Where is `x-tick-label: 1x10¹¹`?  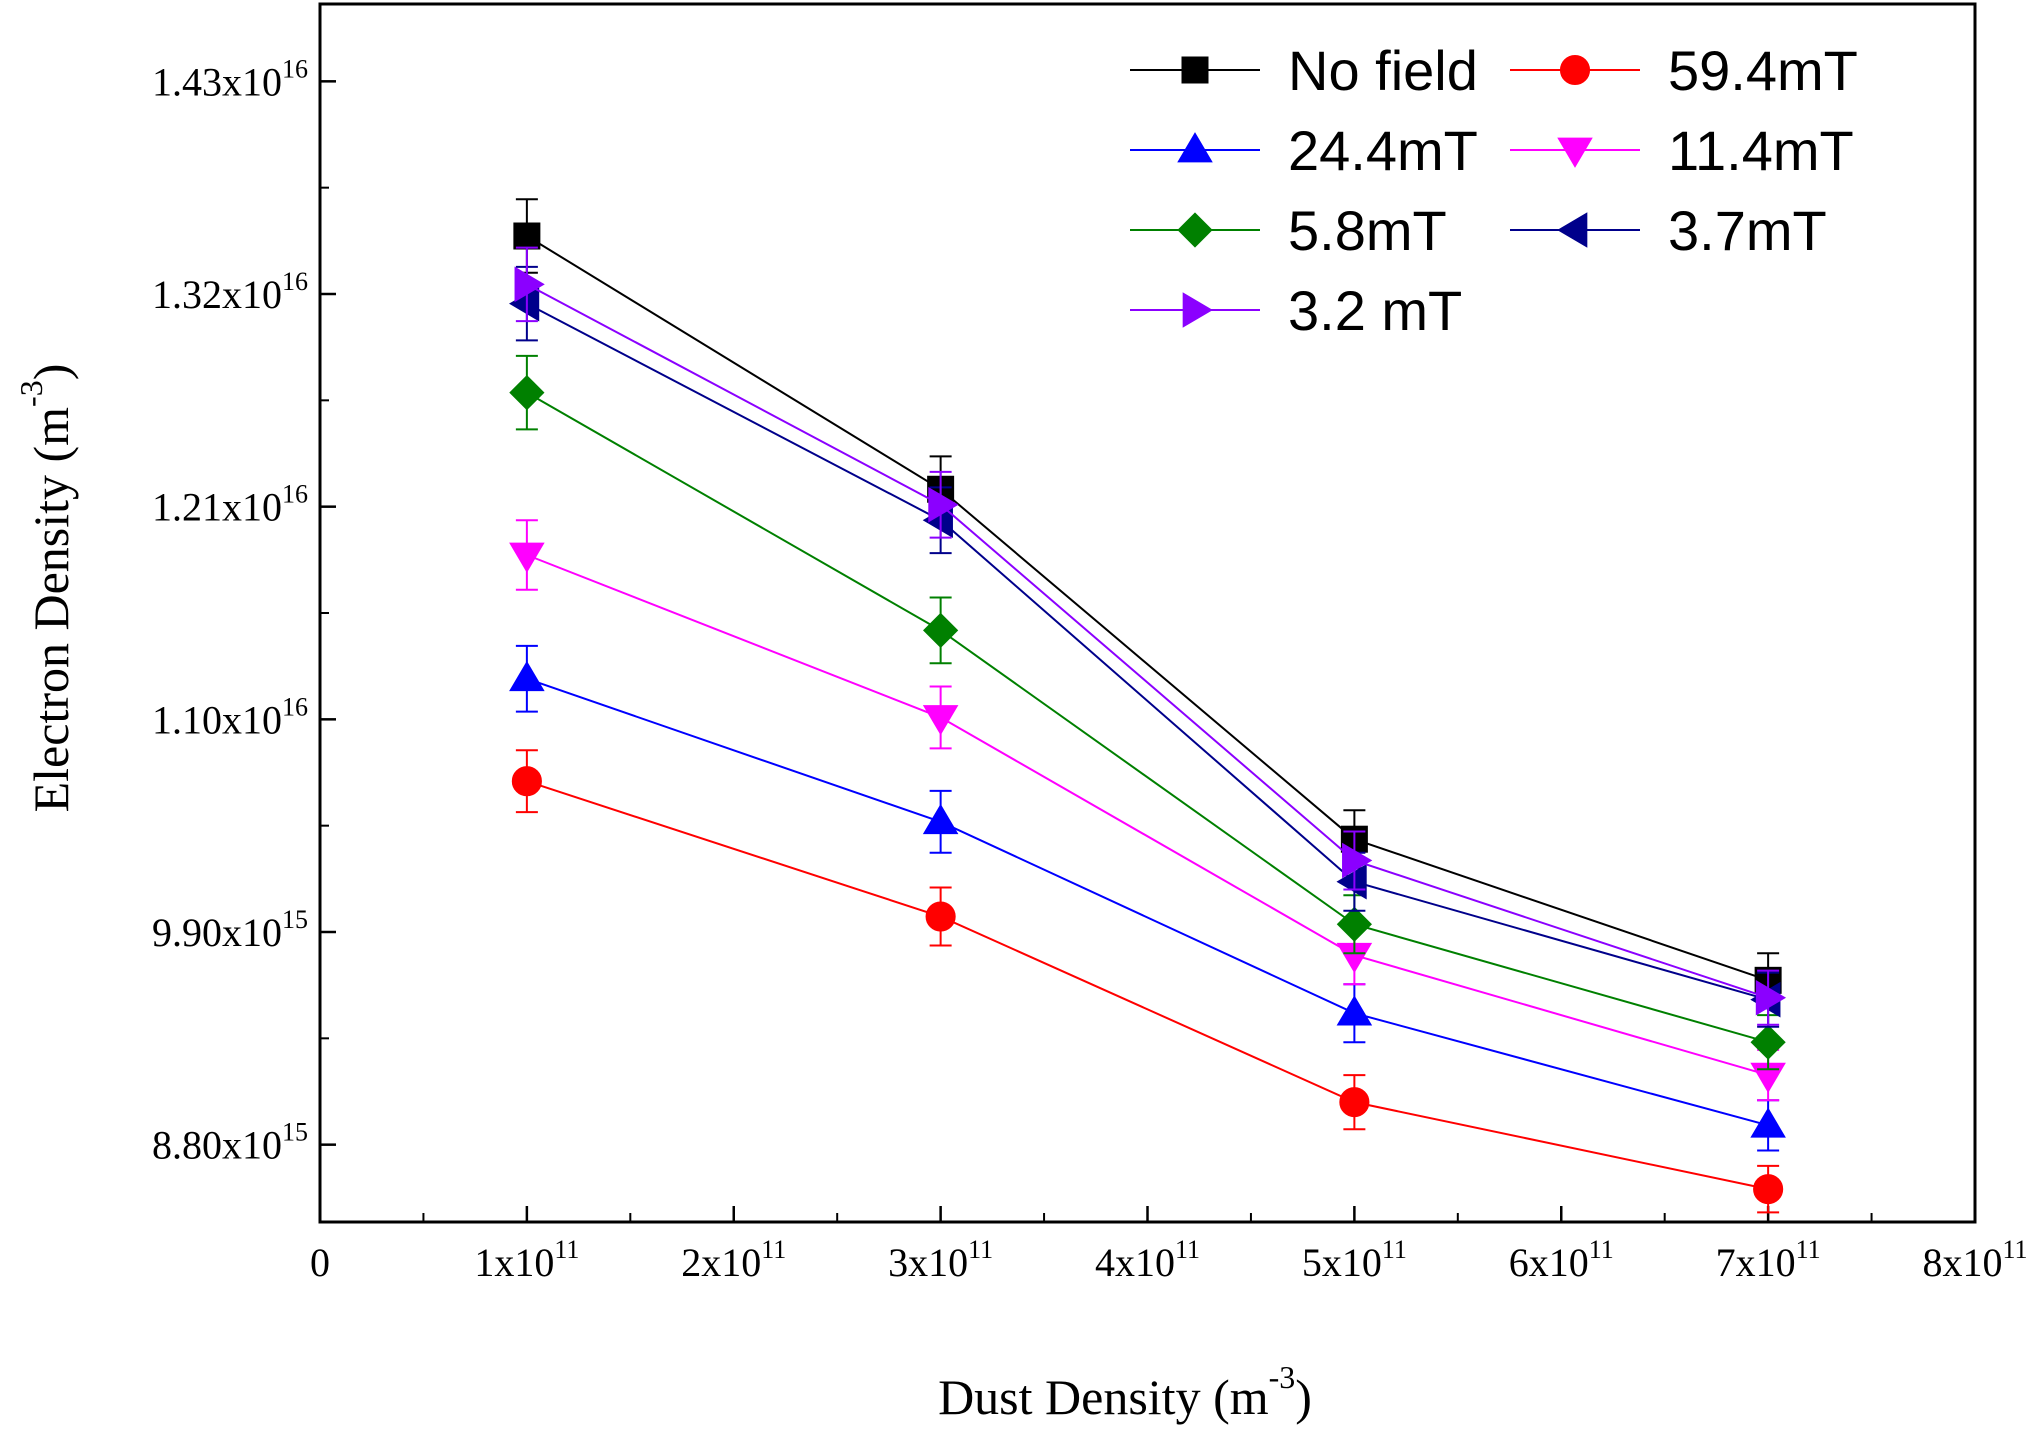
x-tick-label: 1x10¹¹ is located at coordinates (526, 1260).